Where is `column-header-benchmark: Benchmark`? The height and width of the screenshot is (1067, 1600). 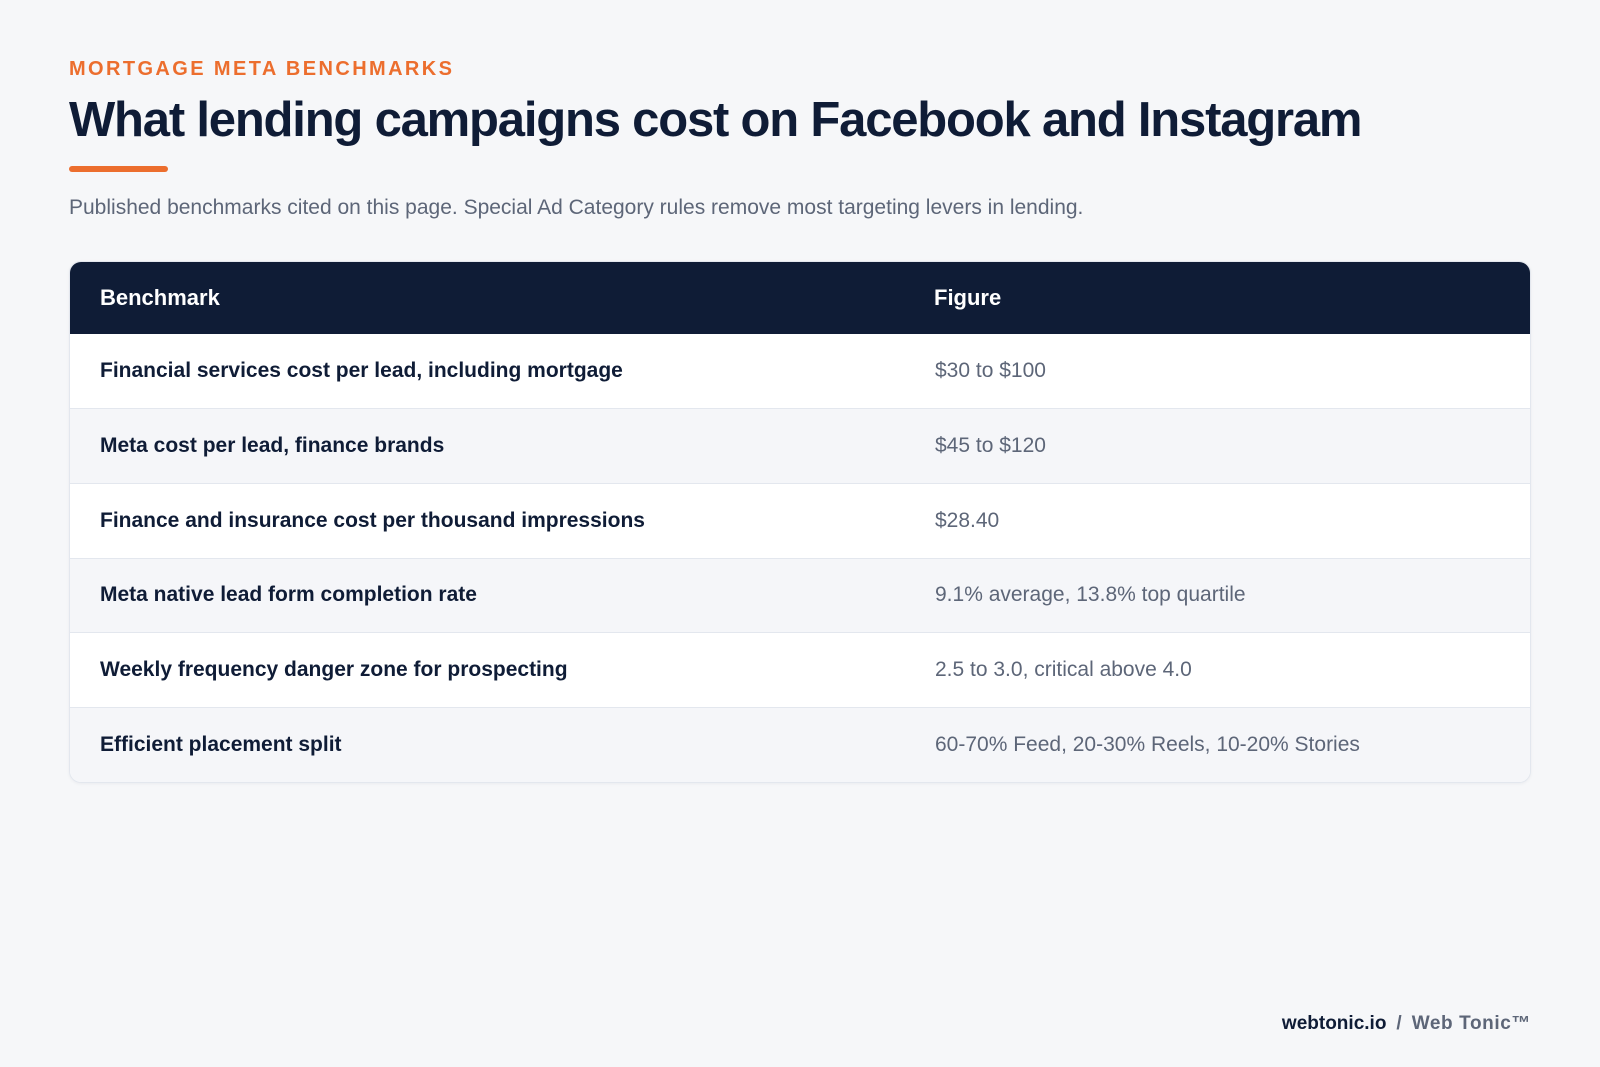 column-header-benchmark: Benchmark is located at coordinates (160, 297).